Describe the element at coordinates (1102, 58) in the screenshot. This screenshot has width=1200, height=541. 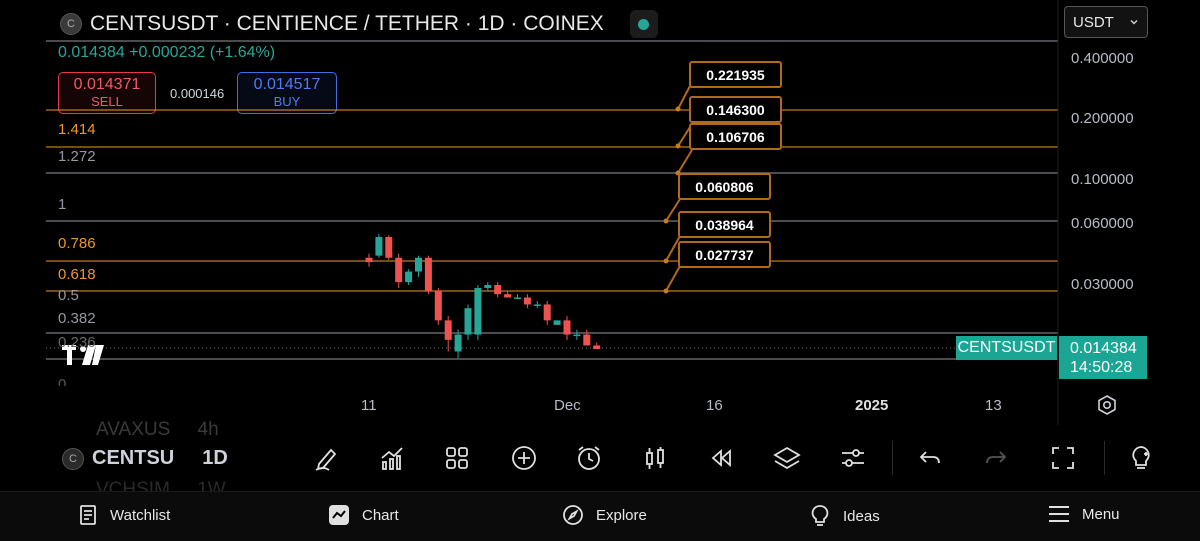
I see `price-axis-label: 0.400000` at that location.